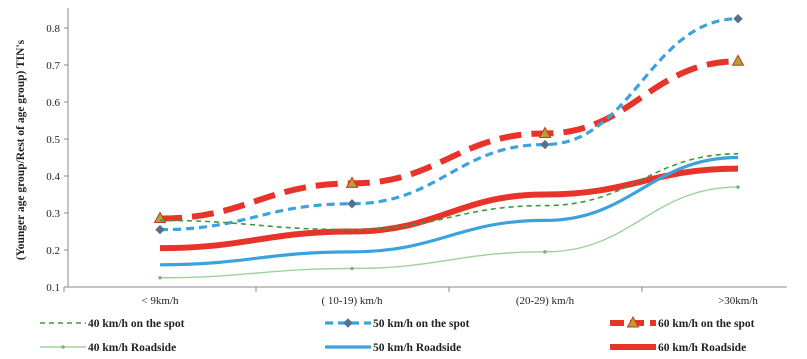 The image size is (807, 359). What do you see at coordinates (53, 140) in the screenshot?
I see `y-tick-label: 0.5` at bounding box center [53, 140].